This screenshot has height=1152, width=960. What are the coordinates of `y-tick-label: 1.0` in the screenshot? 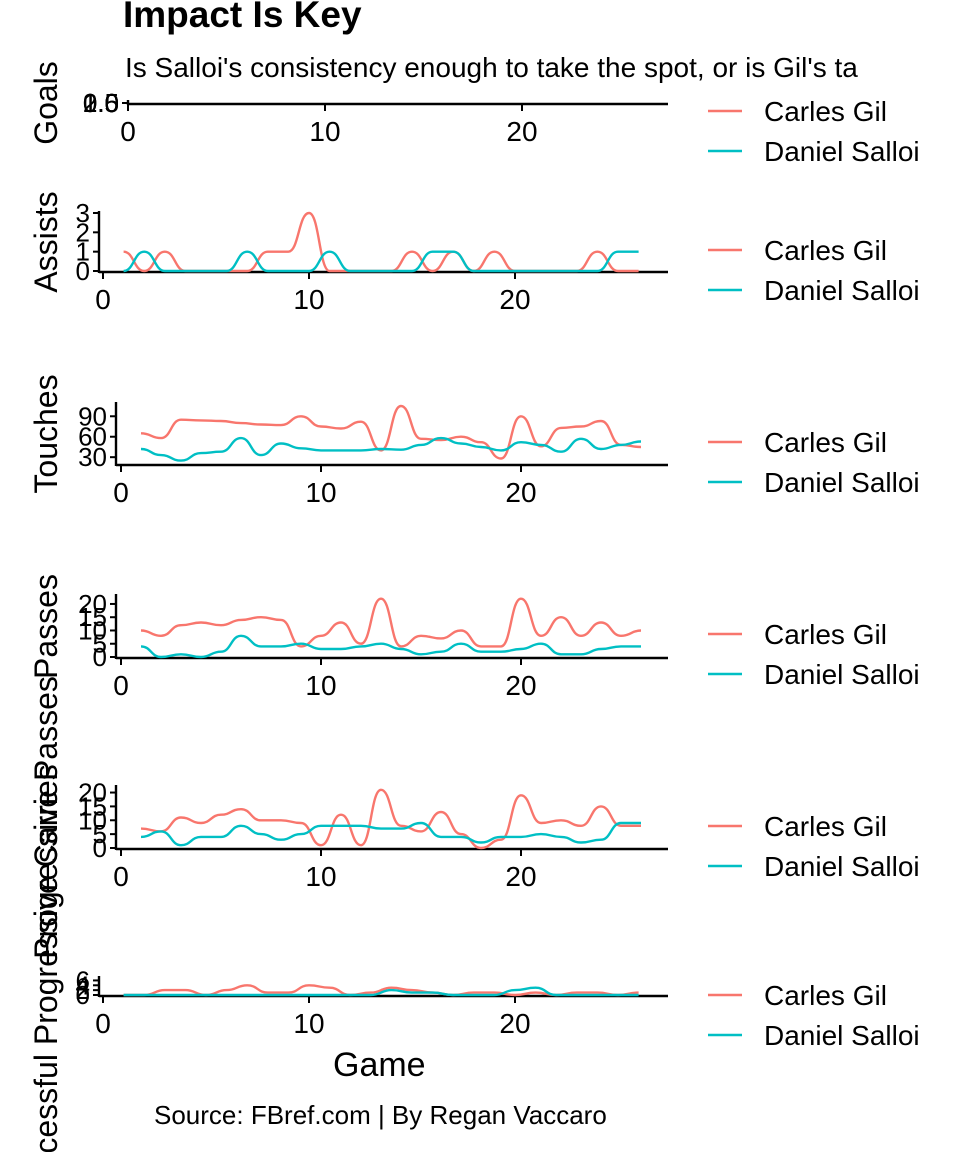 It's located at (101, 103).